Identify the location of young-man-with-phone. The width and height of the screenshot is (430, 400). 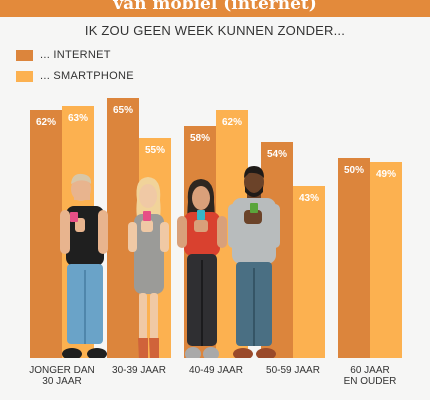
(84, 266).